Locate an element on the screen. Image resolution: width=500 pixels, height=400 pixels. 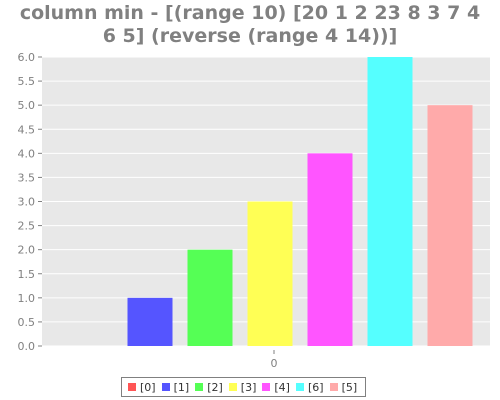
legend-label: [4] is located at coordinates (282, 387).